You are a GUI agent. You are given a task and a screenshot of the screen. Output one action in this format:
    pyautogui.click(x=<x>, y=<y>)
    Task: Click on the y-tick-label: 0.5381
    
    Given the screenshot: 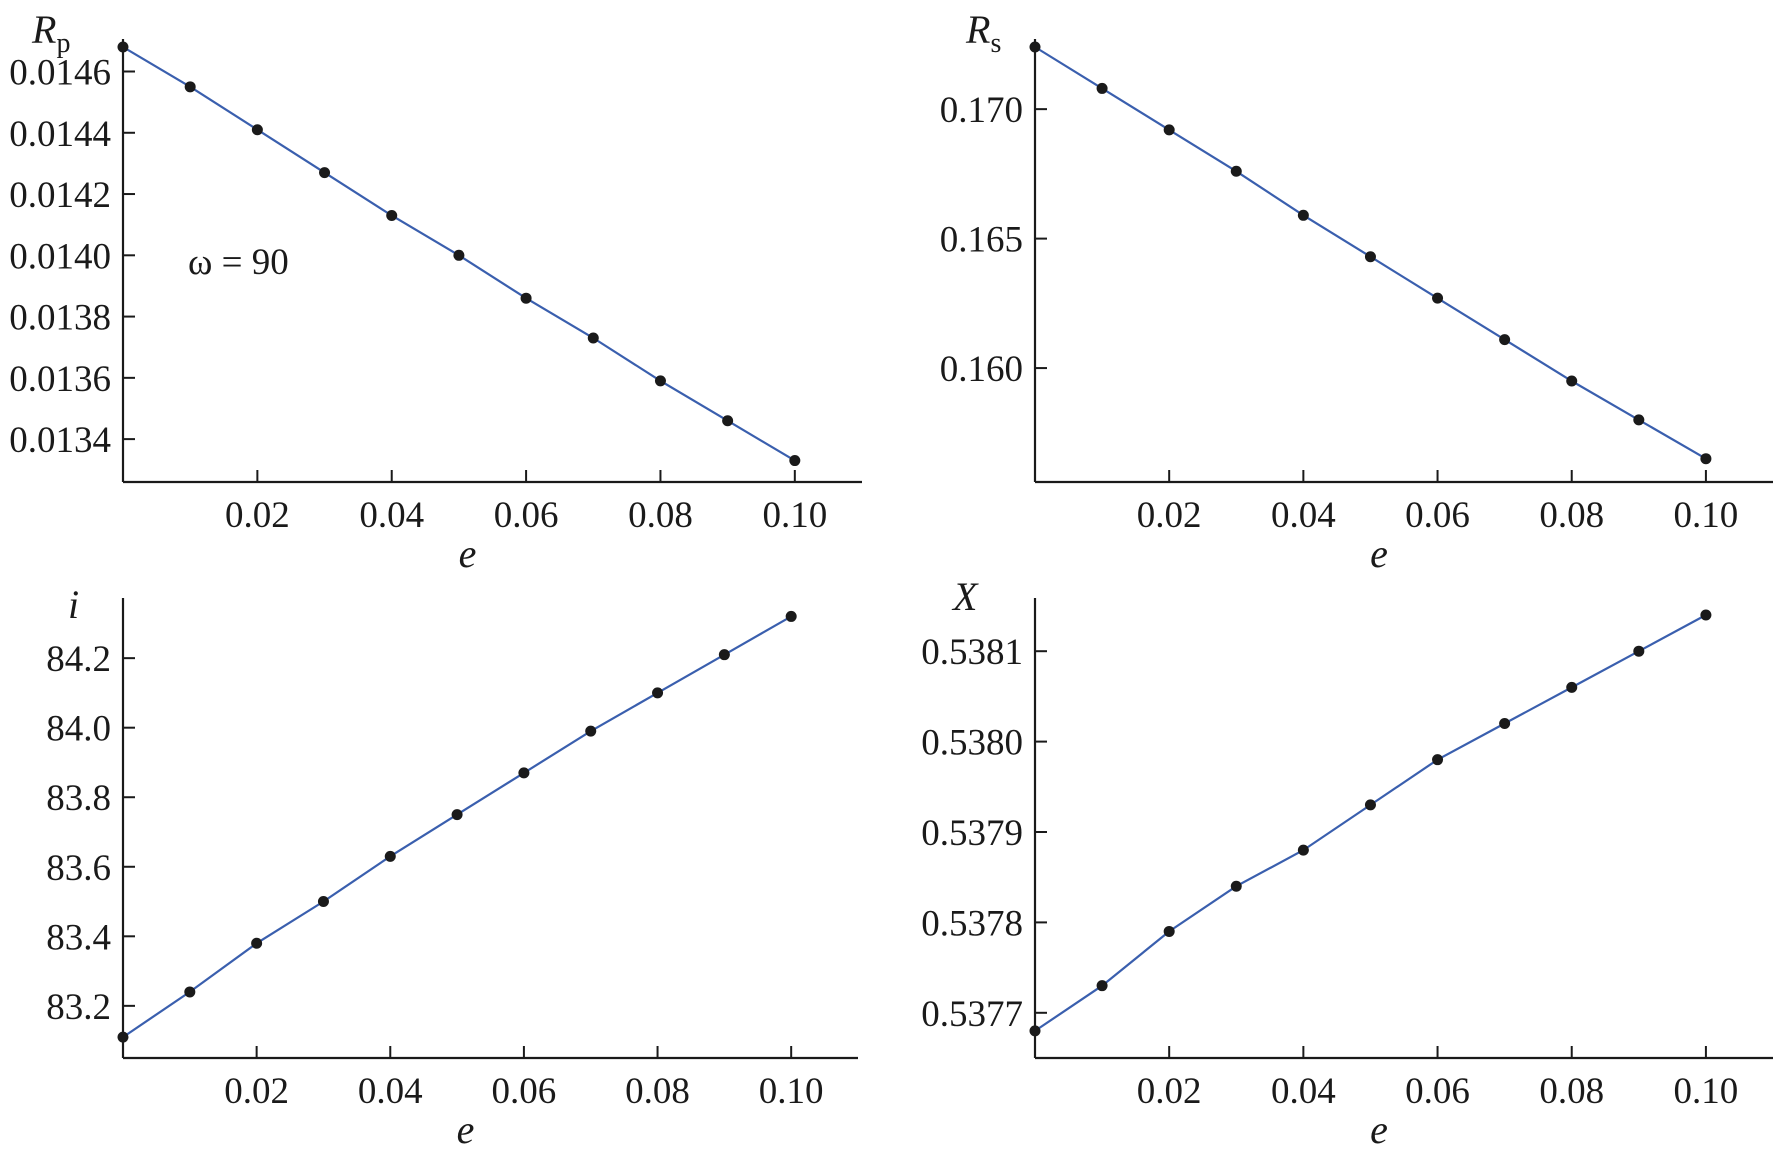 What is the action you would take?
    pyautogui.click(x=972, y=652)
    